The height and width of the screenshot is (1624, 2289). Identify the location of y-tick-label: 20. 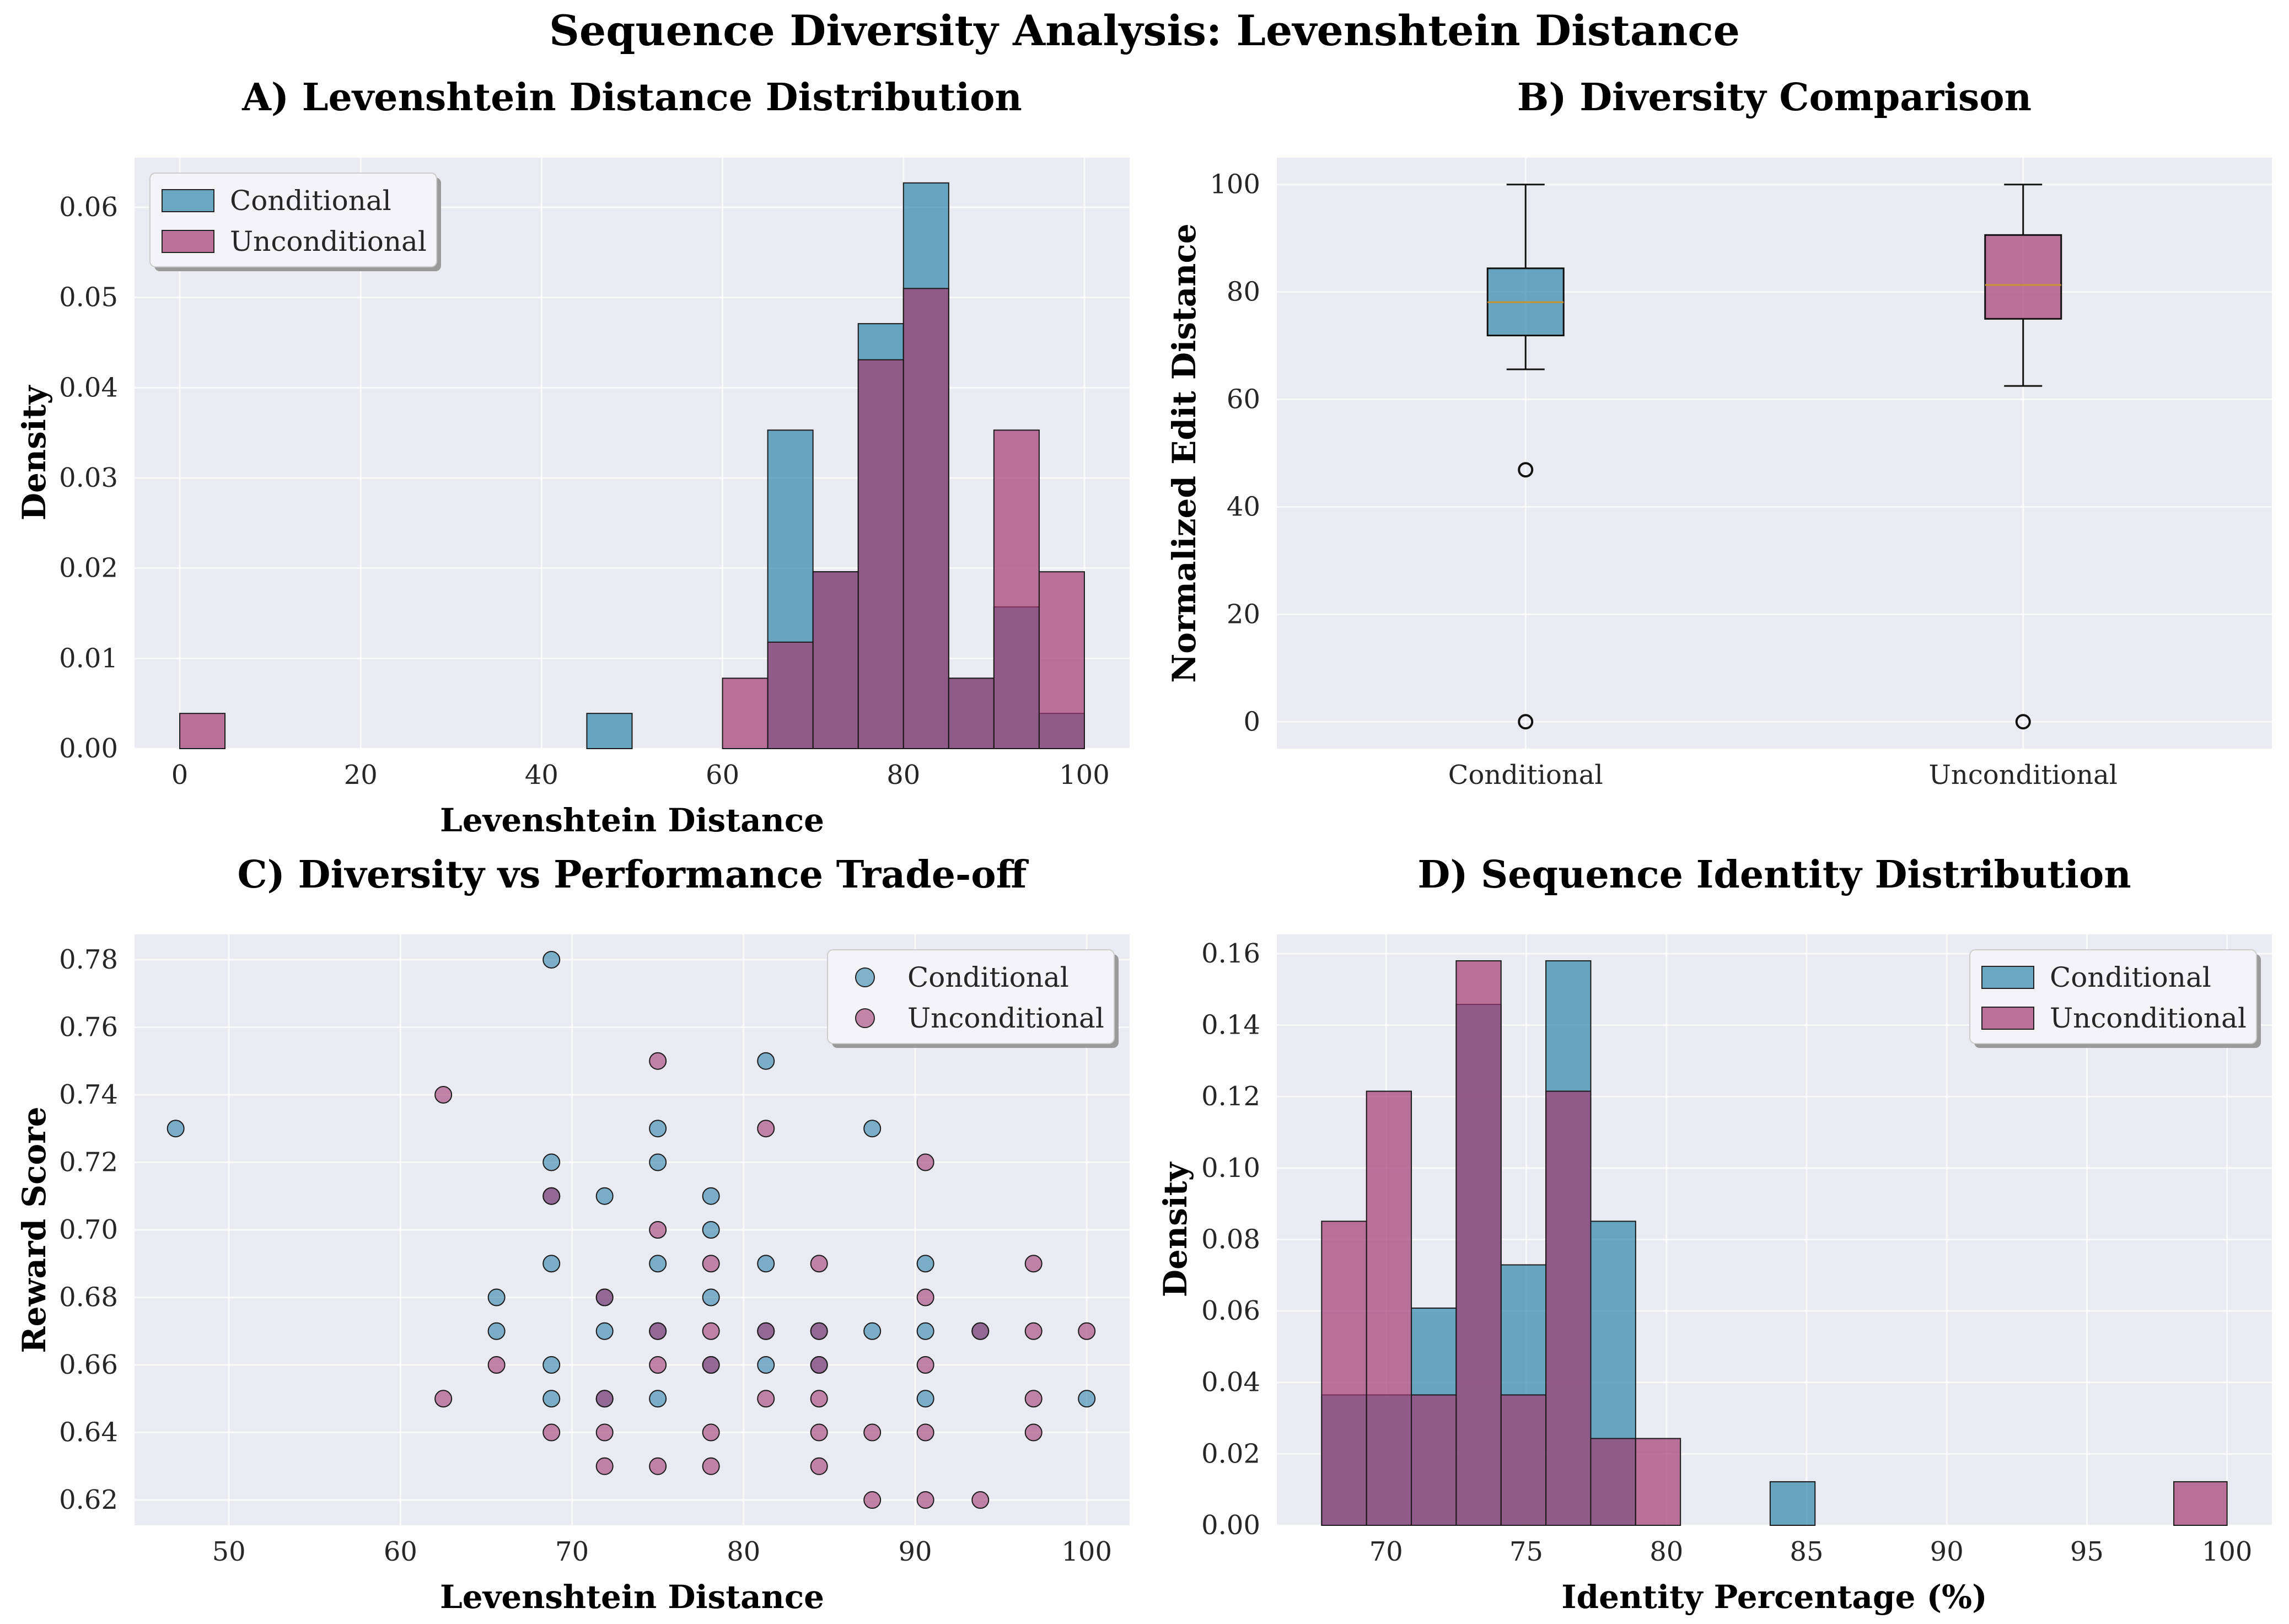
(1243, 615).